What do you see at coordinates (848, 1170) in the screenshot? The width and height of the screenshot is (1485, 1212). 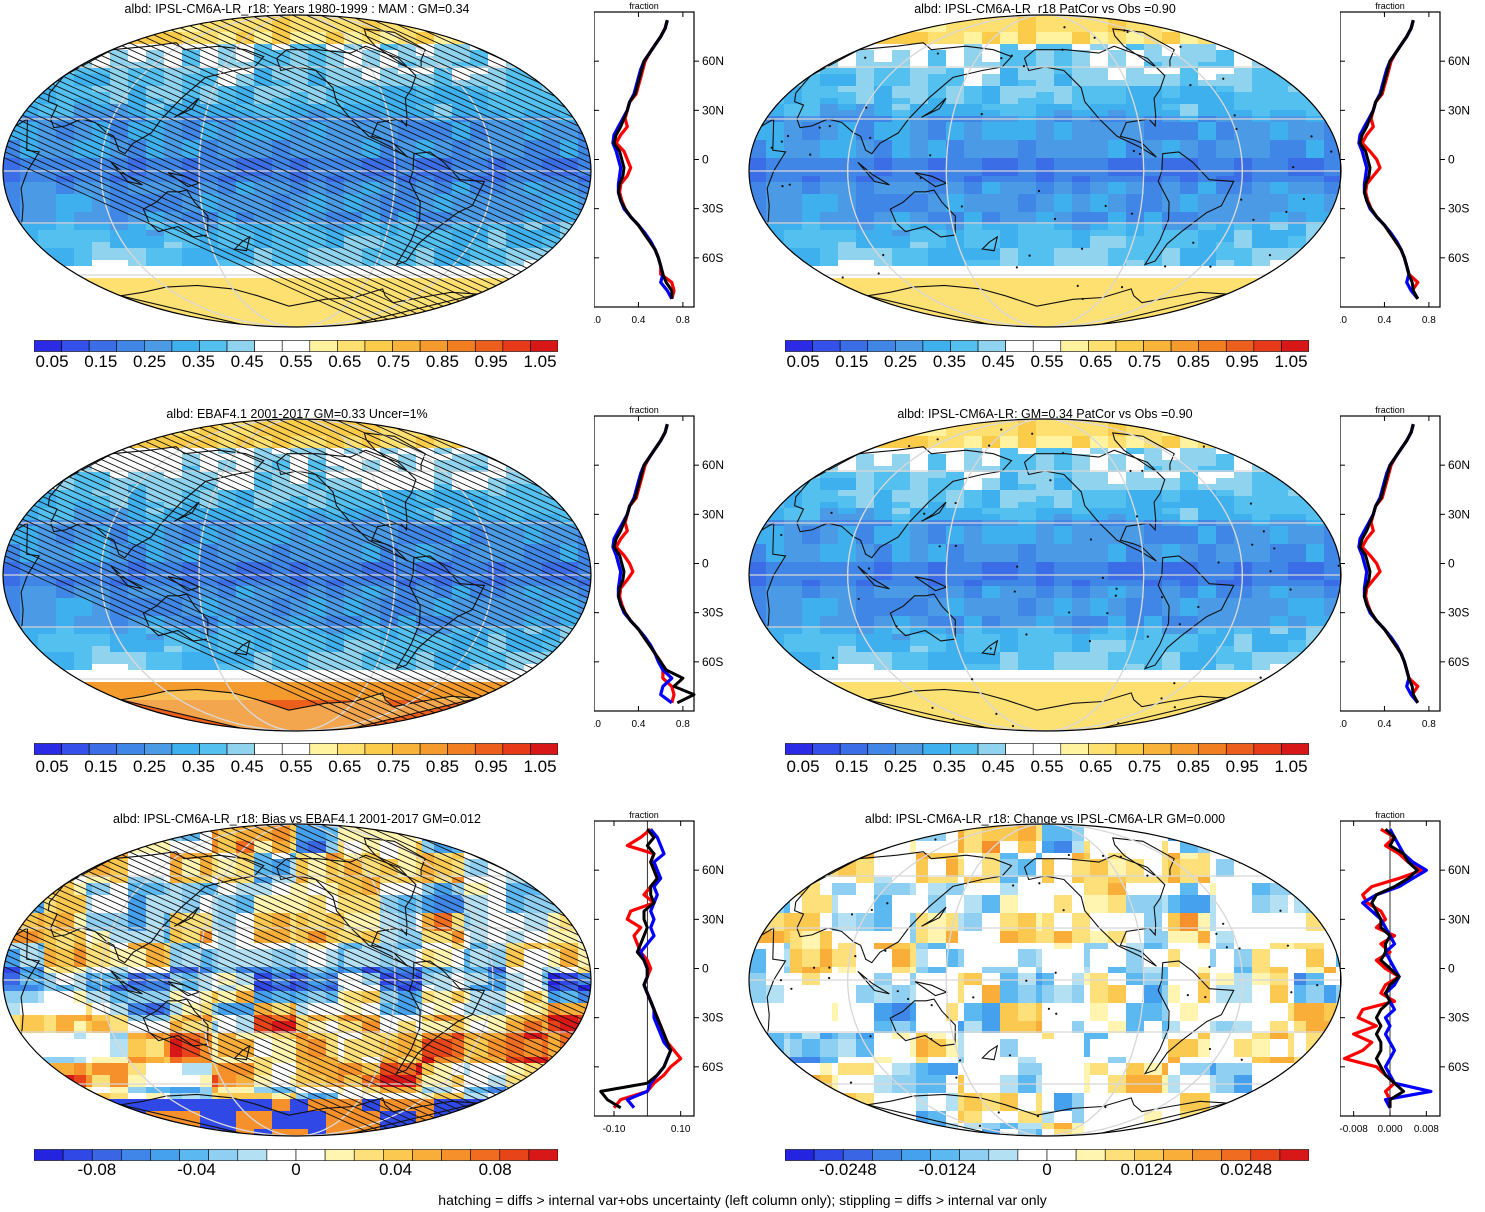 I see `colorbar-tick-label: -0.0248` at bounding box center [848, 1170].